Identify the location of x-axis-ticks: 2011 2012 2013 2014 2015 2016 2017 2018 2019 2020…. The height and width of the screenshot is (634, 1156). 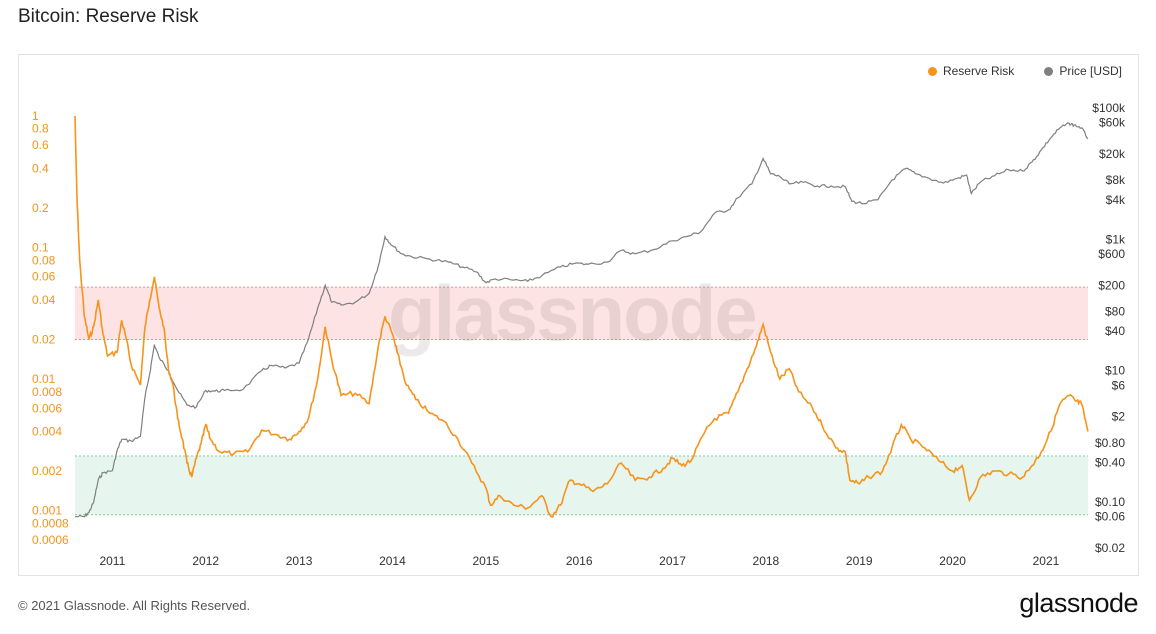
(579, 561).